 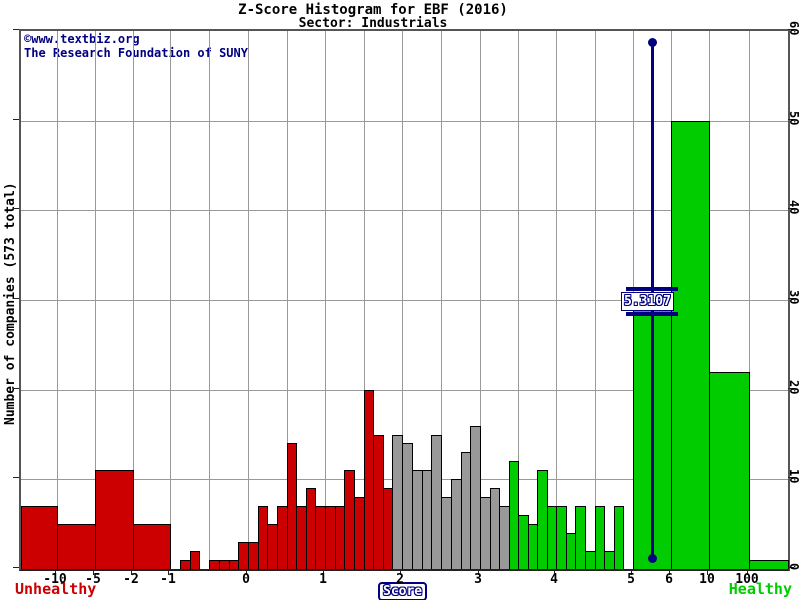 I want to click on x-tick-label: 5, so click(x=631, y=579).